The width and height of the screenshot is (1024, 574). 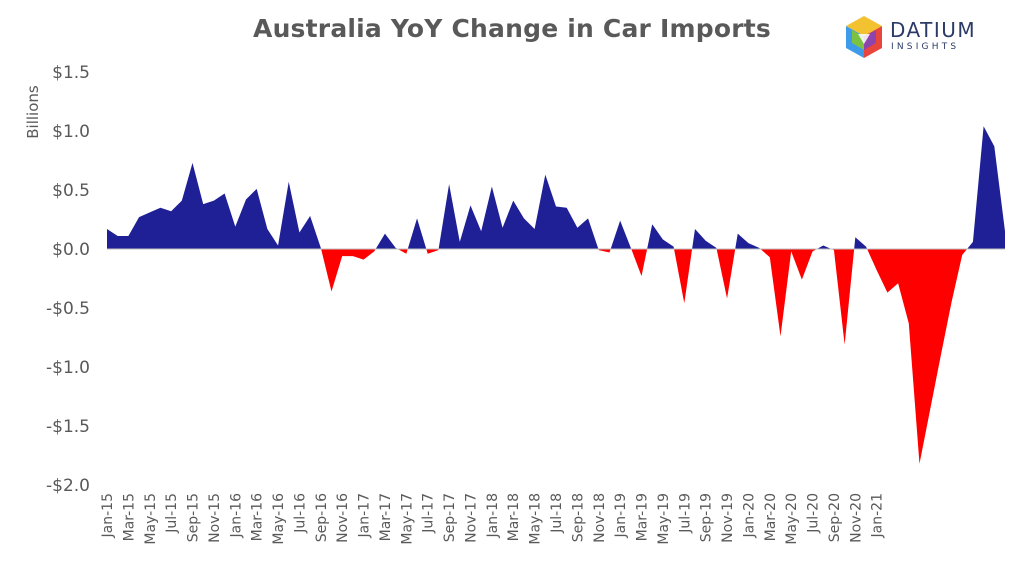 What do you see at coordinates (835, 517) in the screenshot?
I see `x-tick-label: Sep-20` at bounding box center [835, 517].